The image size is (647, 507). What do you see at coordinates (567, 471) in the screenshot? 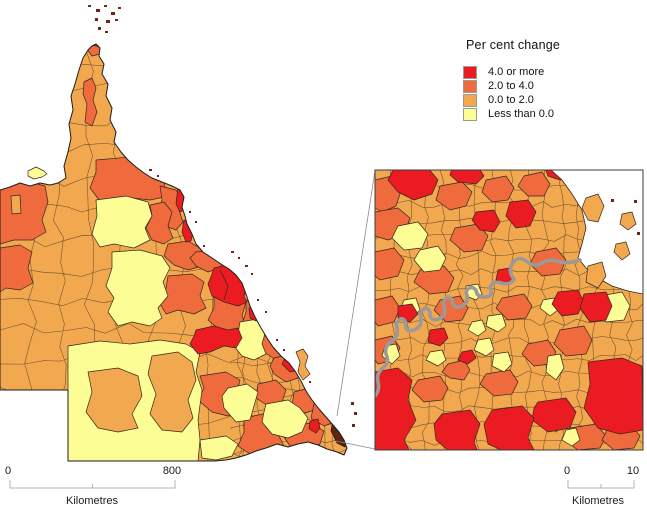
I see `scalebar-inset-zero: 0` at bounding box center [567, 471].